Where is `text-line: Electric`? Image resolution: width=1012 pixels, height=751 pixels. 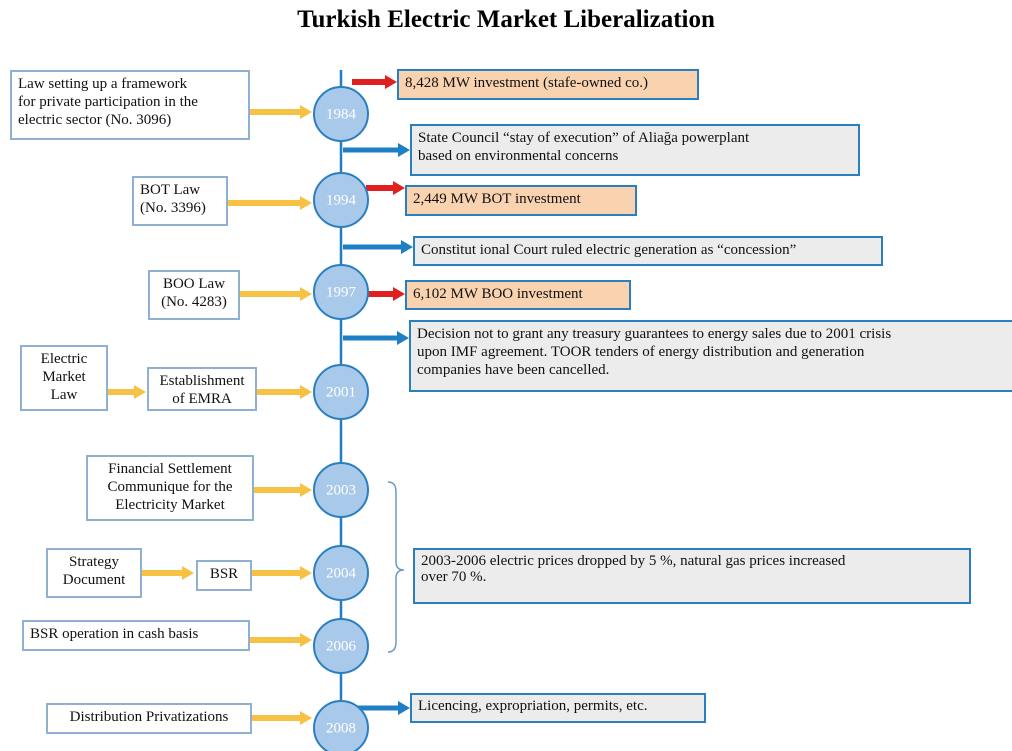
text-line: Electric is located at coordinates (64, 359).